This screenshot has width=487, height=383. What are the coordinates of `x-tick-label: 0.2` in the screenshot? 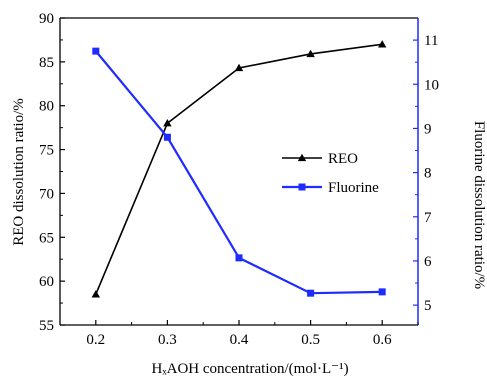 It's located at (95, 340).